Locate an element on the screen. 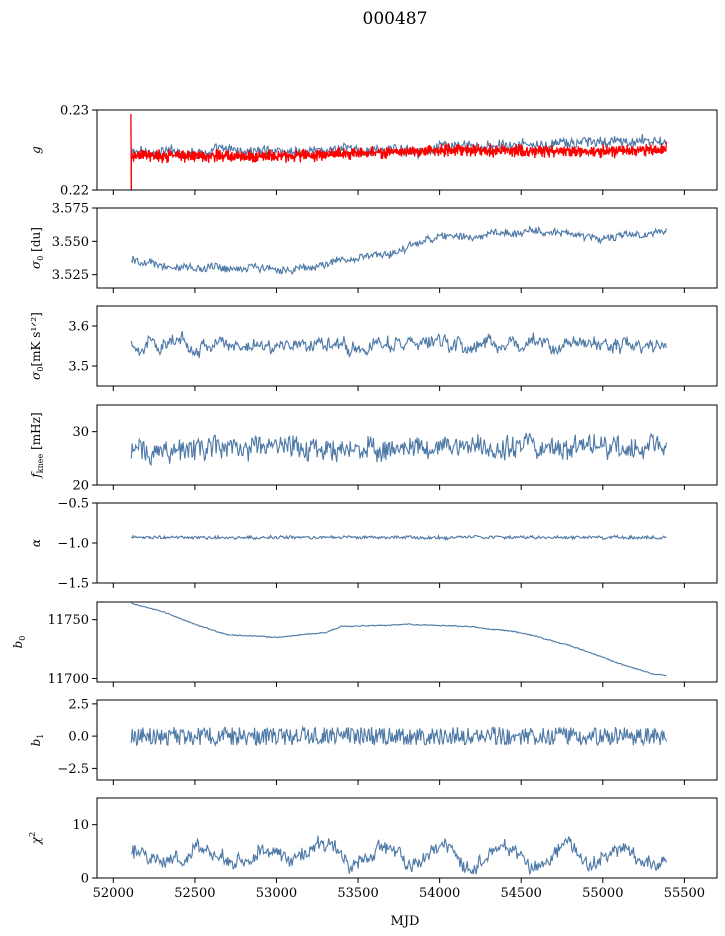 The image size is (725, 936). y-axis-label: fknee [mHz] is located at coordinates (37, 445).